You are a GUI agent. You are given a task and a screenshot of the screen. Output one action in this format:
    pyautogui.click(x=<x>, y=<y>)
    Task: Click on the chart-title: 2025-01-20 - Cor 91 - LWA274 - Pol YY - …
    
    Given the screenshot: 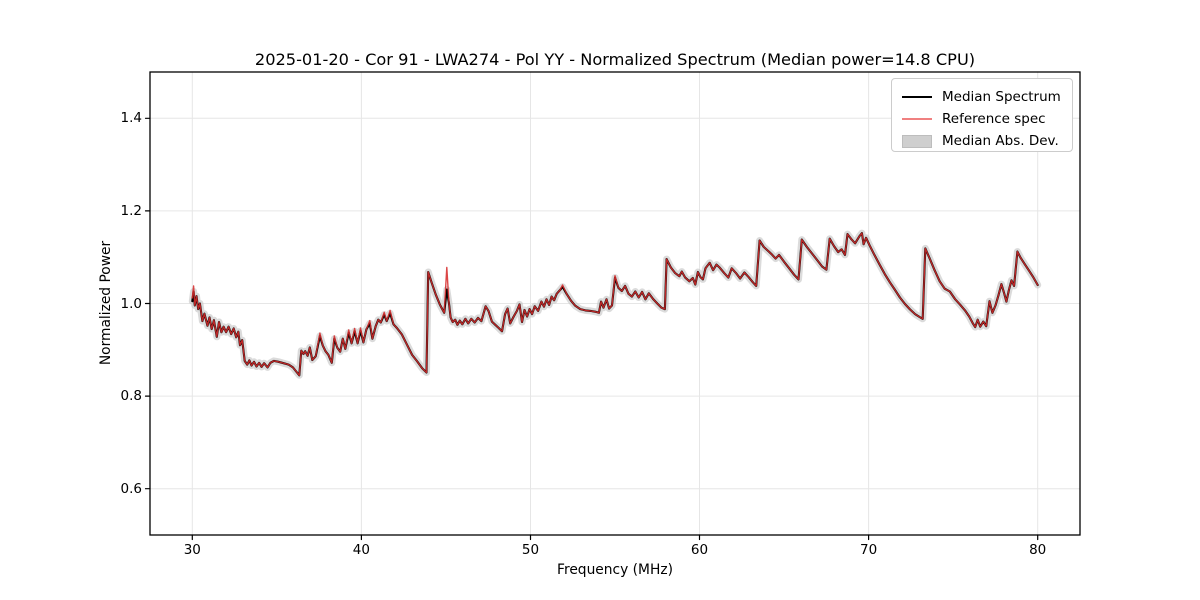 What is the action you would take?
    pyautogui.click(x=615, y=59)
    